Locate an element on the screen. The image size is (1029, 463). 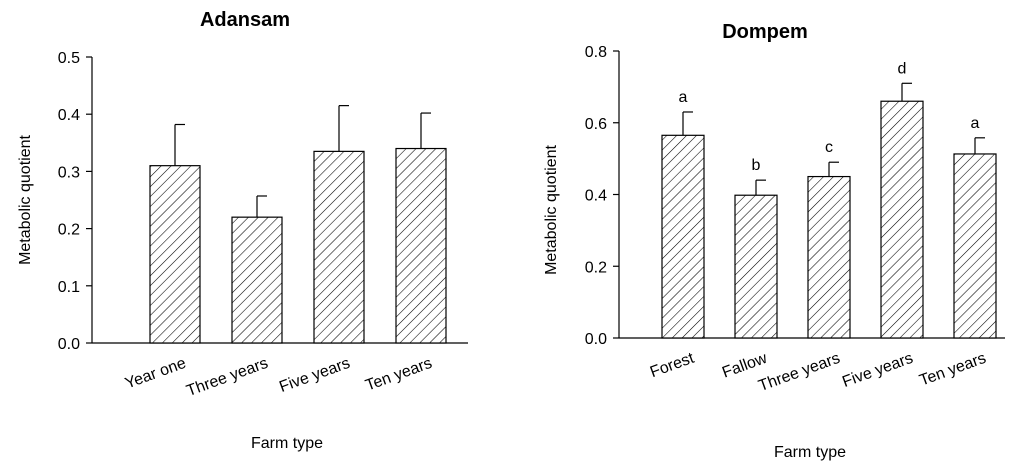
chart-title: Dompem is located at coordinates (765, 32).